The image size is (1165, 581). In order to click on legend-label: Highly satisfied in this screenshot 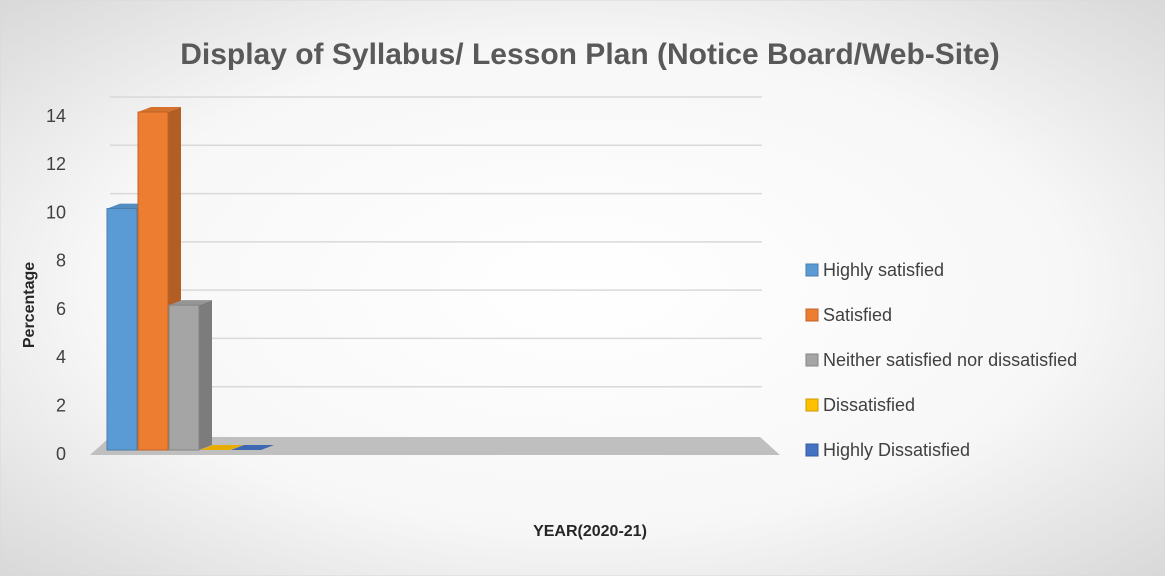, I will do `click(883, 270)`.